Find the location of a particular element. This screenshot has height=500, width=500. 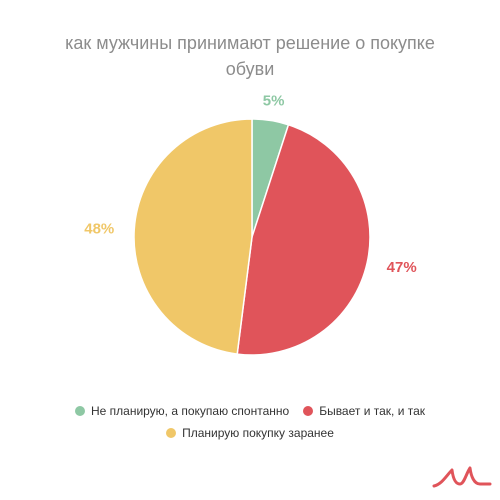

legend-swatch-planned is located at coordinates (171, 433).